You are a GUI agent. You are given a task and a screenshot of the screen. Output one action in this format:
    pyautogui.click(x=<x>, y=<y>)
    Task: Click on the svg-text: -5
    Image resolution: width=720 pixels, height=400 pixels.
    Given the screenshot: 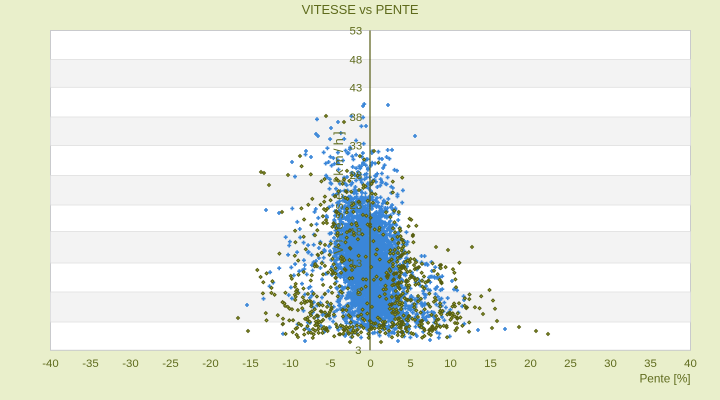 What is the action you would take?
    pyautogui.click(x=330, y=364)
    